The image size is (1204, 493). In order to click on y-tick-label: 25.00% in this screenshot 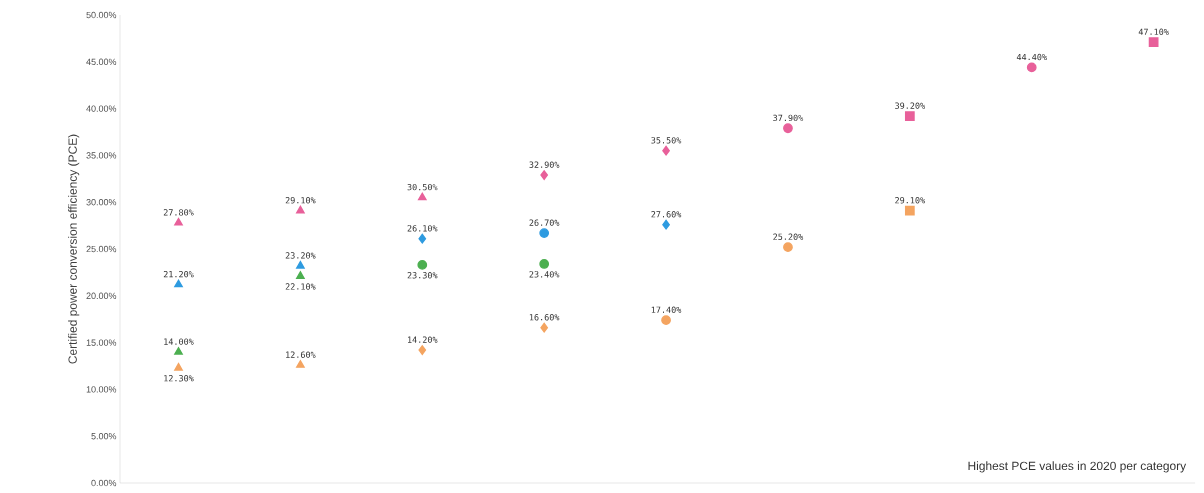, I will do `click(101, 249)`.